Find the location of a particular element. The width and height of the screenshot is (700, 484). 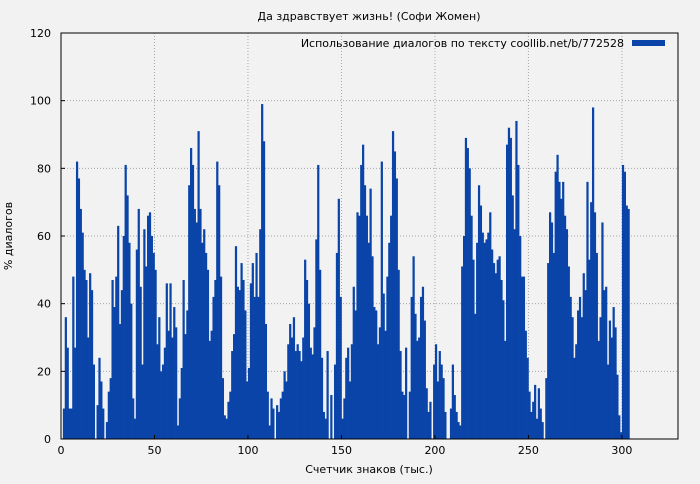

y-tick-label: 40 is located at coordinates (44, 304).